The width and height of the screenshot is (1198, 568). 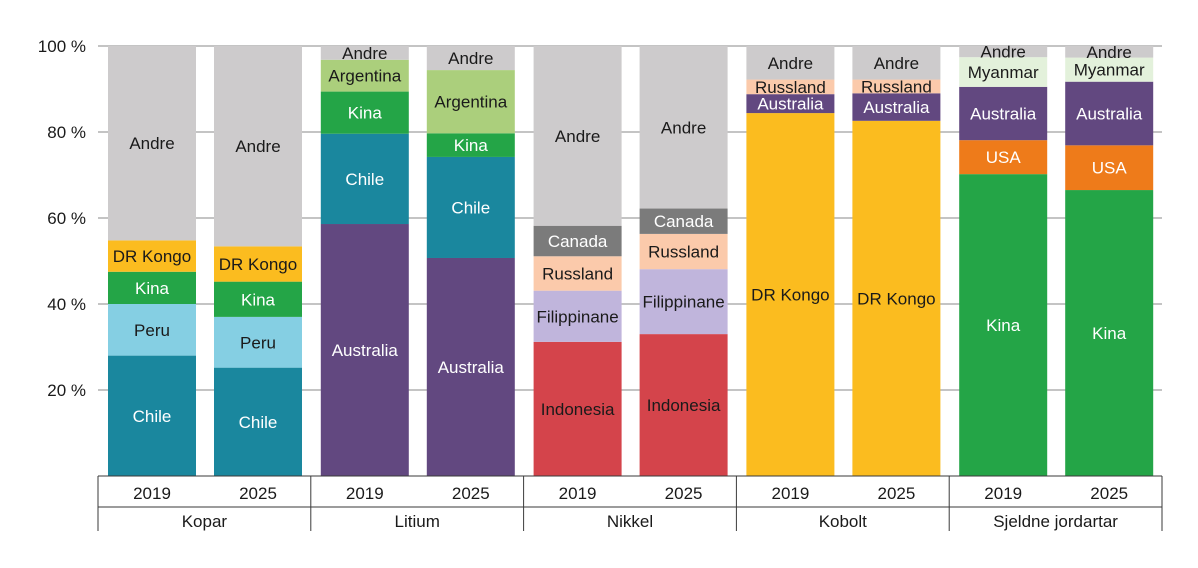 What do you see at coordinates (66, 390) in the screenshot?
I see `y-tick-label: 20 %` at bounding box center [66, 390].